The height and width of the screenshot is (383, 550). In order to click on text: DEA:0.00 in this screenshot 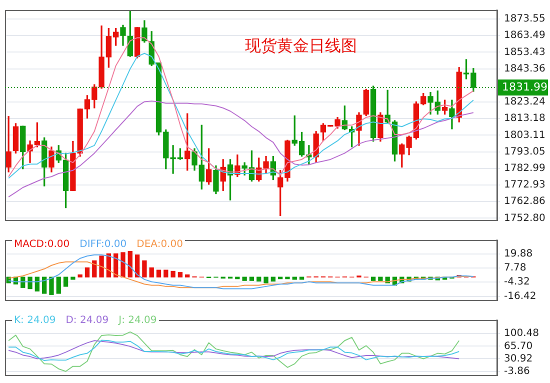, I will do `click(159, 245)`.